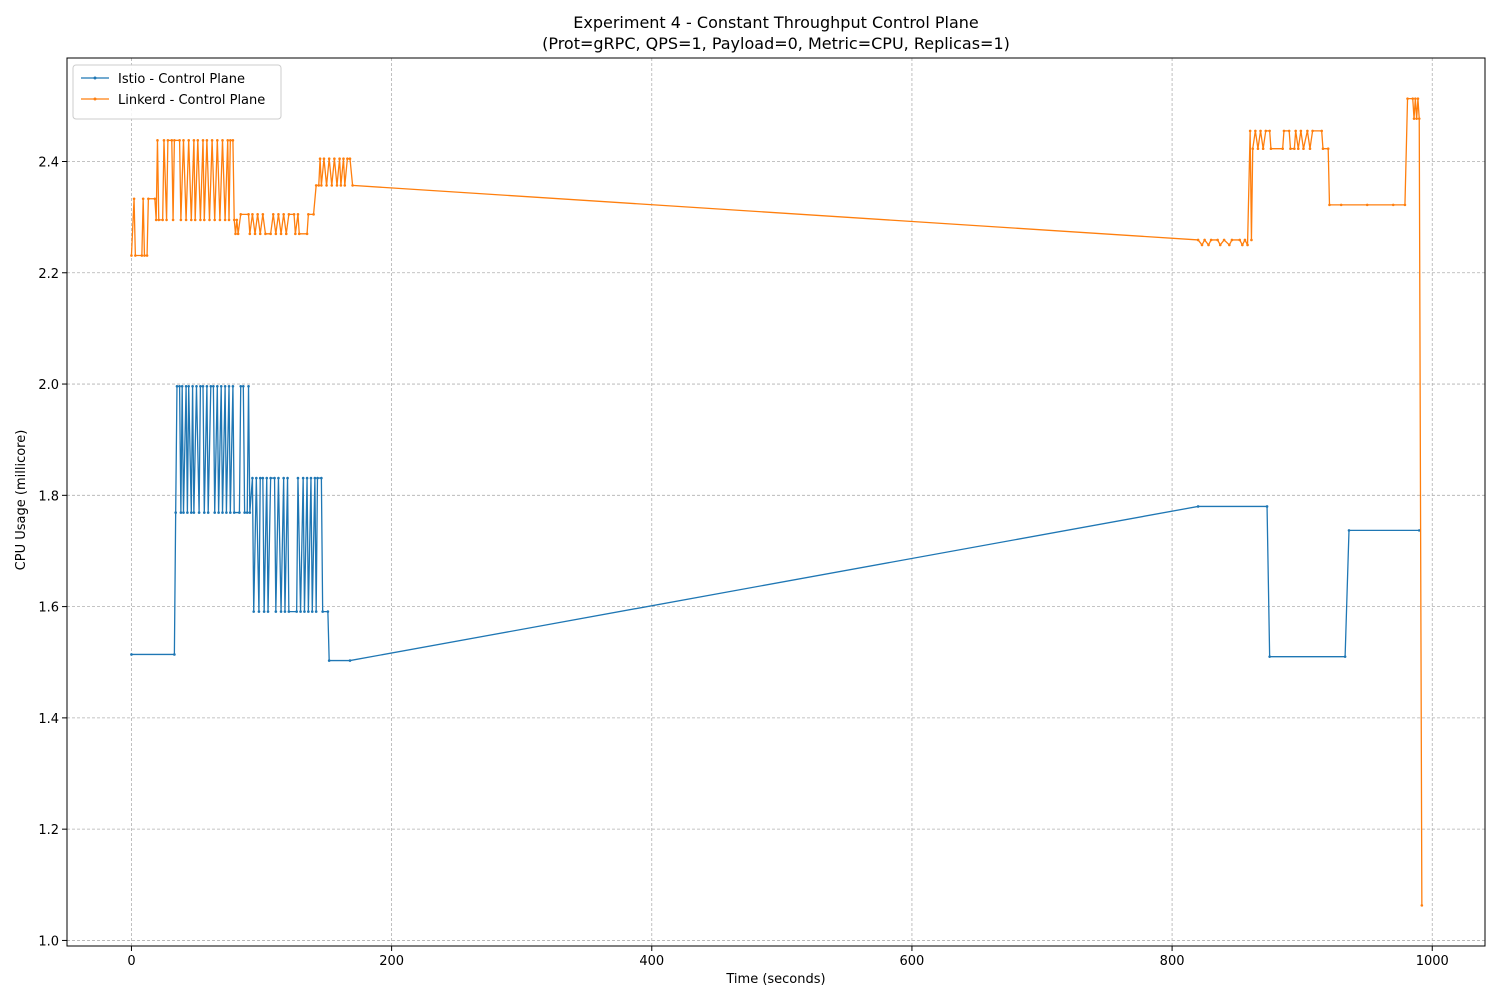 Image resolution: width=1500 pixels, height=1000 pixels. Describe the element at coordinates (191, 100) in the screenshot. I see `legend-label: Linkerd - Control Plane` at that location.